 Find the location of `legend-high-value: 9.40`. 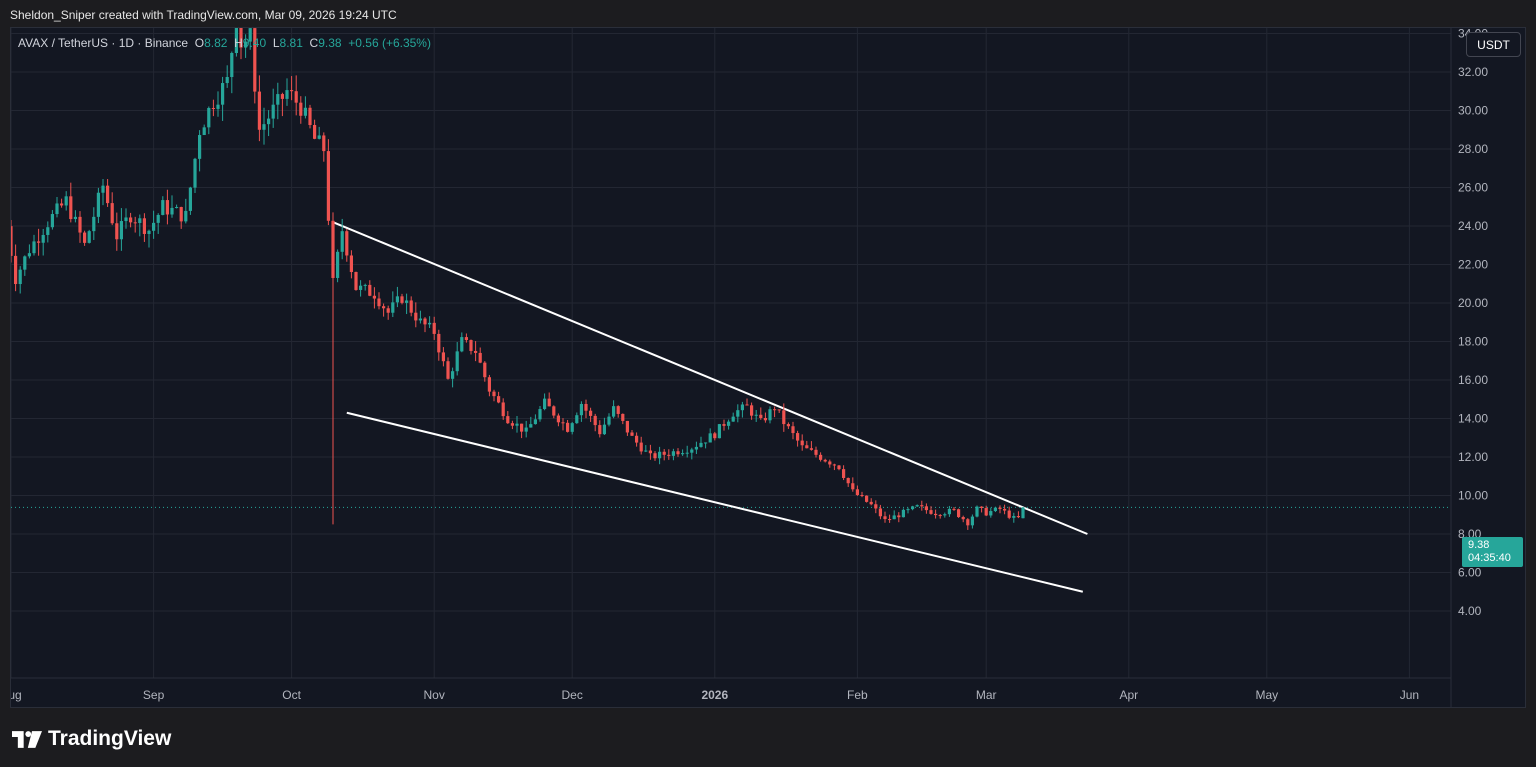

legend-high-value: 9.40 is located at coordinates (254, 43).